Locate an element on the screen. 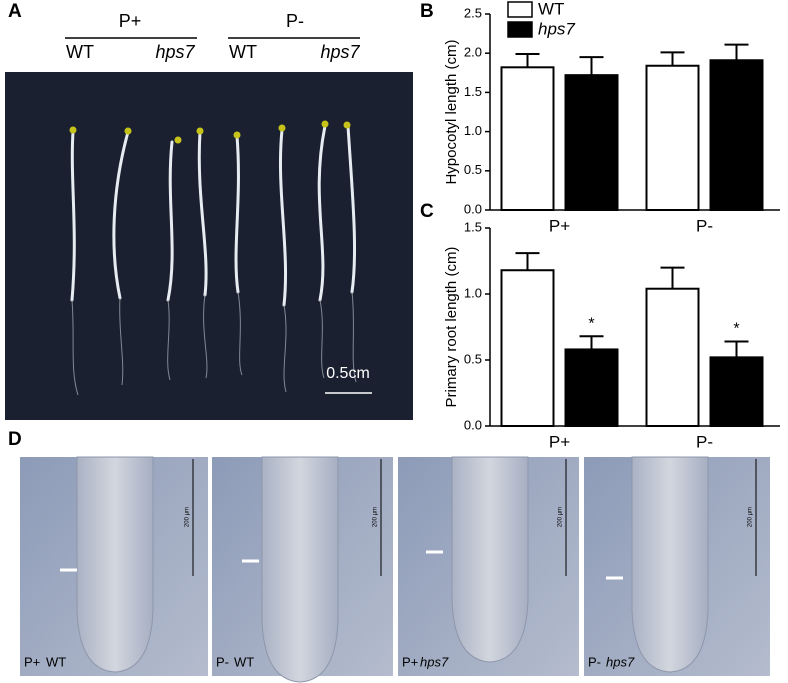  y-axis-label: Hypocotyl length (cm) is located at coordinates (451, 111).